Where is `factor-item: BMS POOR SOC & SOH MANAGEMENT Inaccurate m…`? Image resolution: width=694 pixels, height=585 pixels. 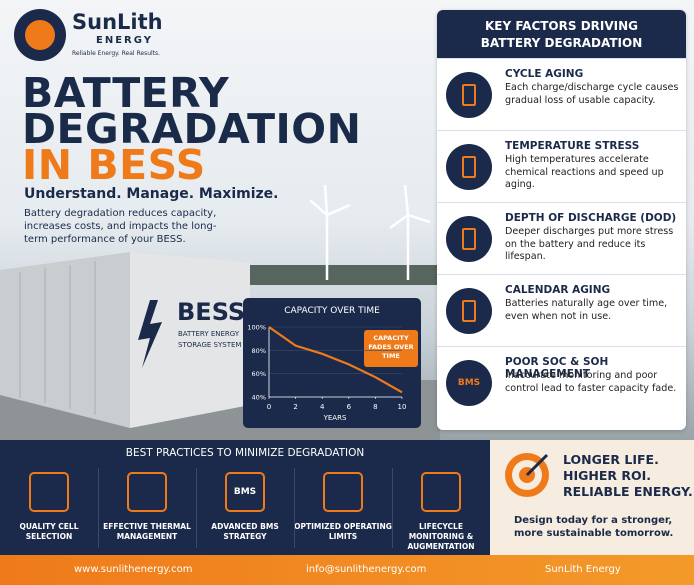
factor-item: BMS POOR SOC & SOH MANAGEMENT Inaccurate m… is located at coordinates (561, 382).